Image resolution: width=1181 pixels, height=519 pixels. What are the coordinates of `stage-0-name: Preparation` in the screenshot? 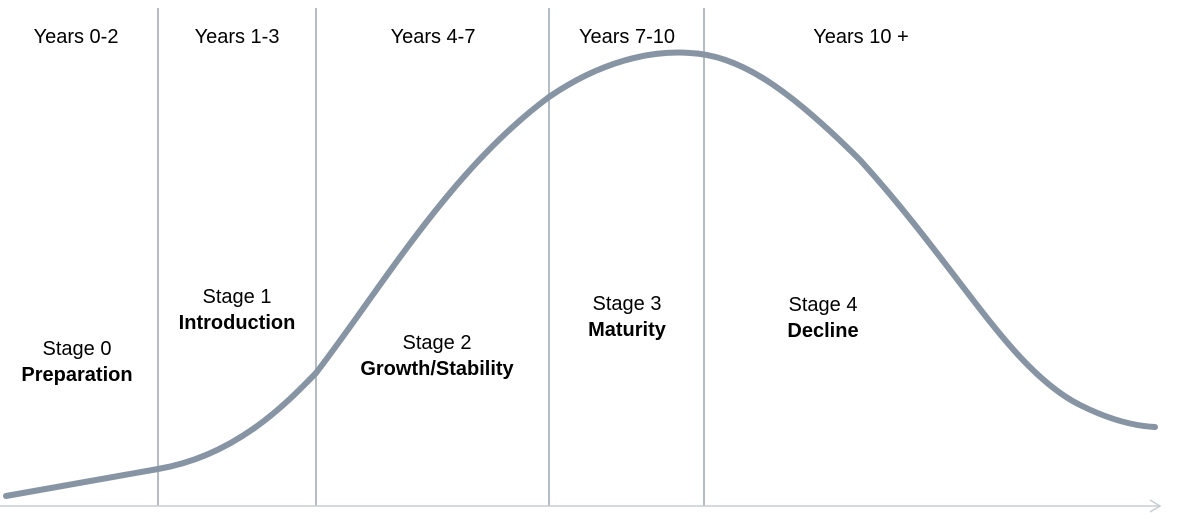 It's located at (77, 375).